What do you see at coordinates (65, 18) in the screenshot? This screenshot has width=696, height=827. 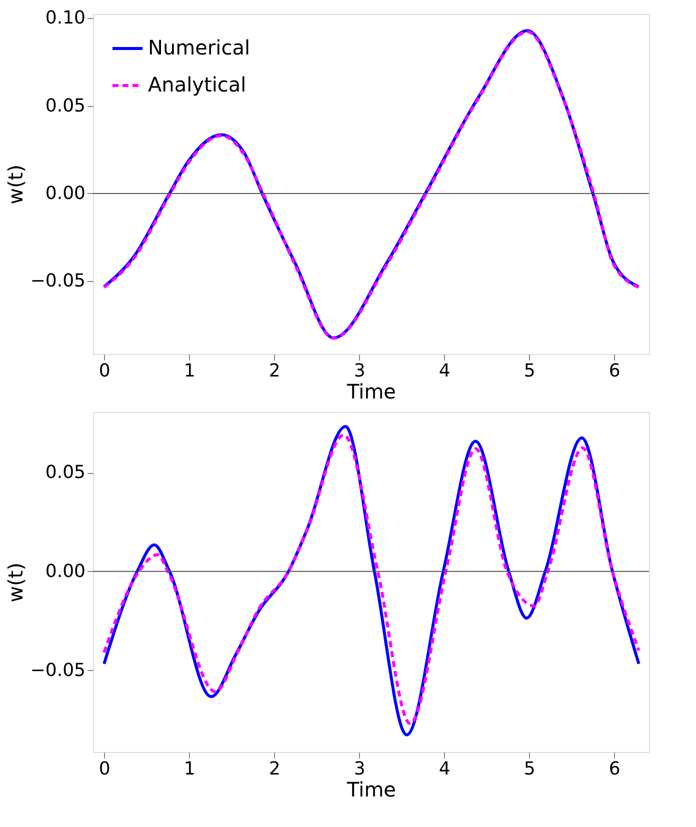 I see `y-tick-label: 0.10` at bounding box center [65, 18].